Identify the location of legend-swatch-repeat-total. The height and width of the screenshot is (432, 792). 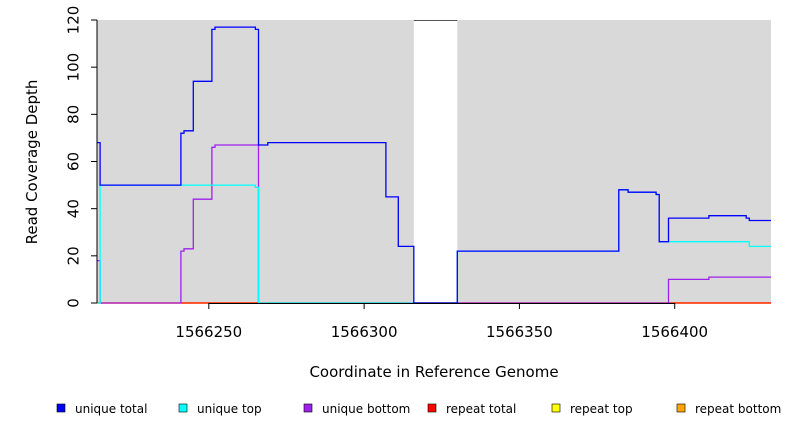
(432, 408).